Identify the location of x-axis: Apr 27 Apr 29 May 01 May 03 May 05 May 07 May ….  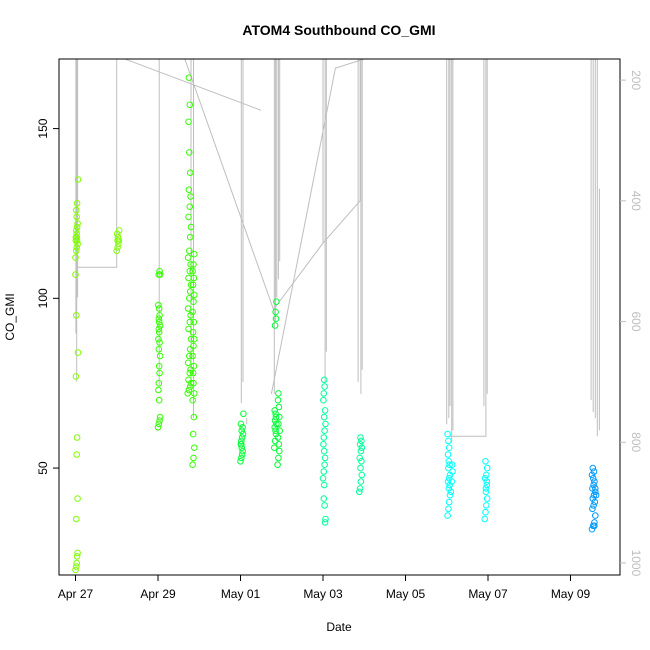
(324, 588).